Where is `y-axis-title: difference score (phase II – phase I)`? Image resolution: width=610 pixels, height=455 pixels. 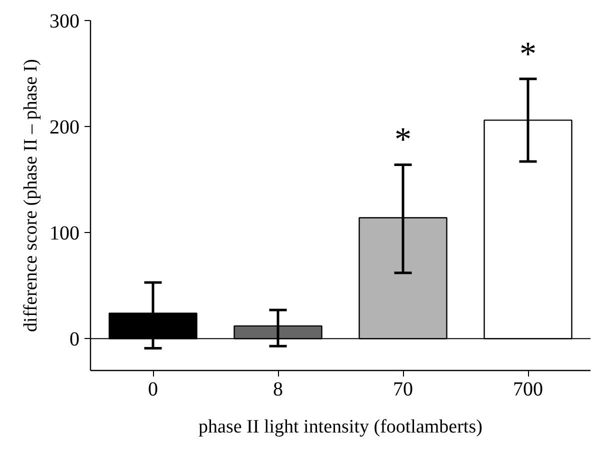
y-axis-title: difference score (phase II – phase I) is located at coordinates (31, 195).